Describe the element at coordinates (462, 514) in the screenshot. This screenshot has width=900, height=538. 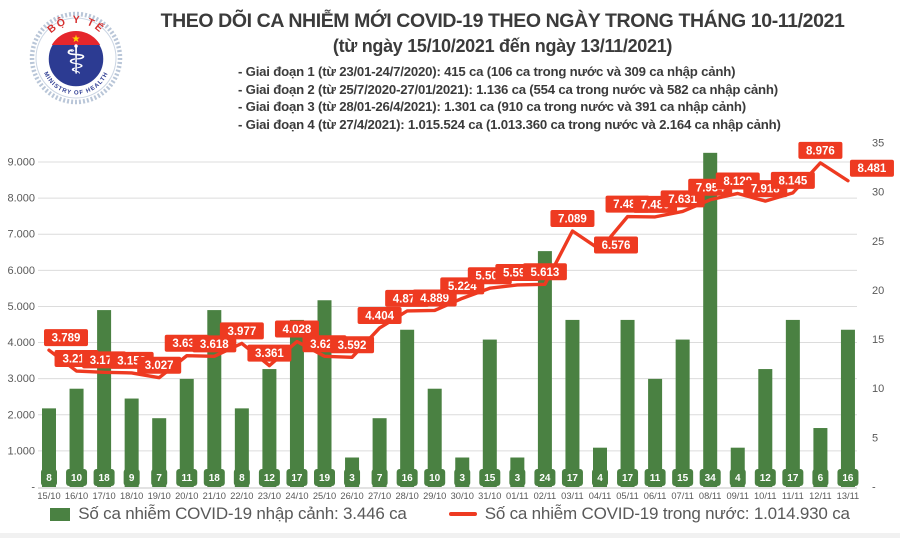
I see `domestic-cases-swatch` at that location.